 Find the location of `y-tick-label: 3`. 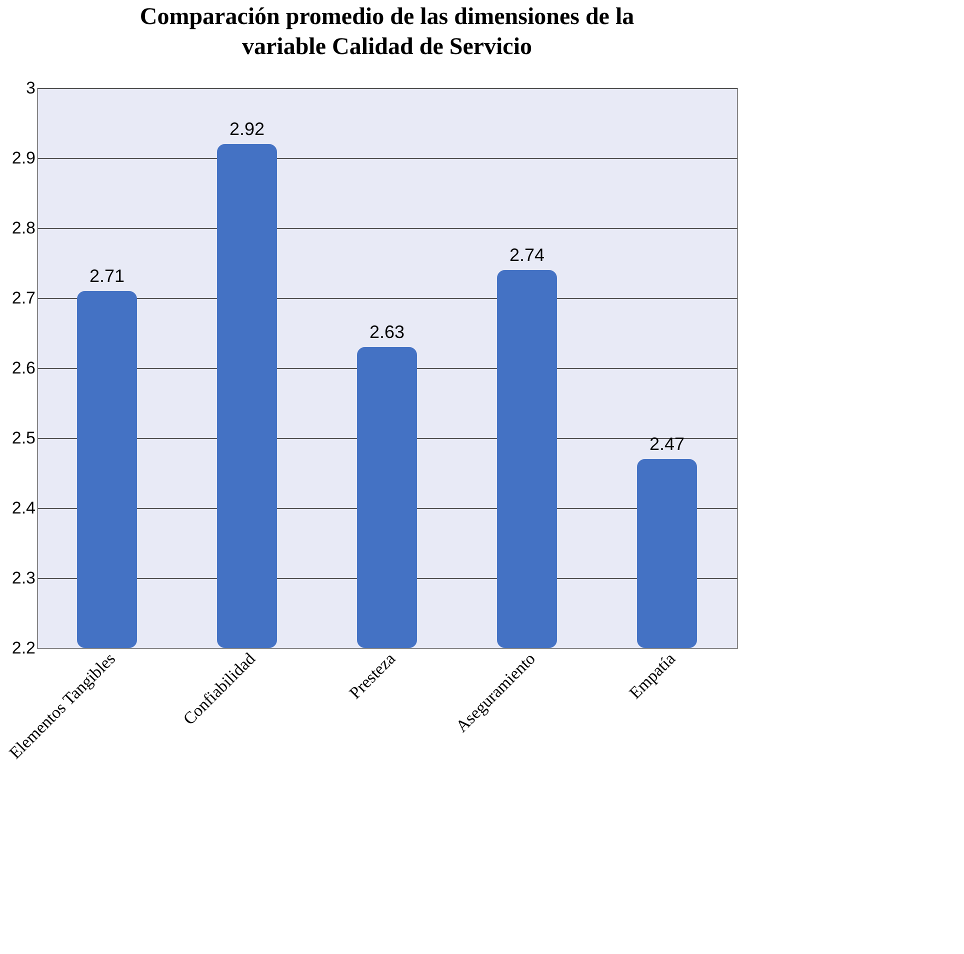

y-tick-label: 3 is located at coordinates (31, 88).